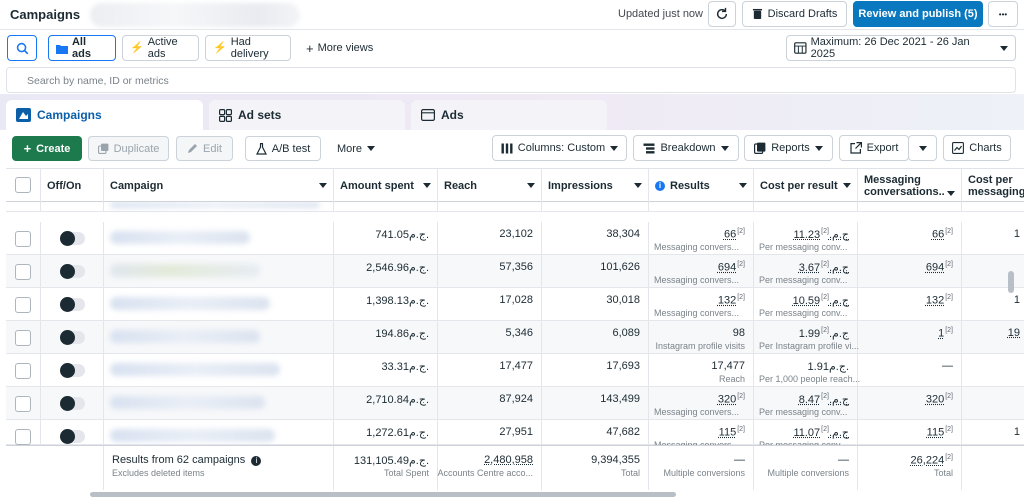 The height and width of the screenshot is (501, 1024). I want to click on total-messaging: 26,224, so click(927, 460).